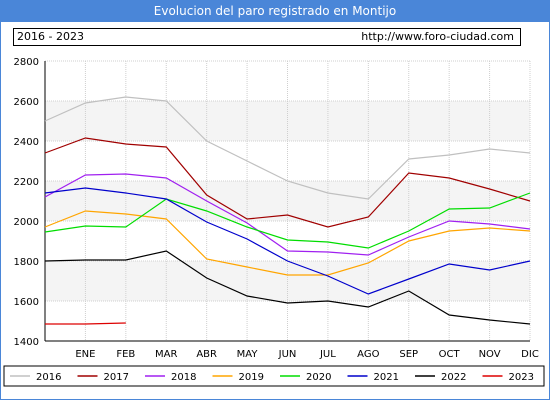 The width and height of the screenshot is (550, 400). Describe the element at coordinates (287, 354) in the screenshot. I see `x-tick-label: JUN` at that location.